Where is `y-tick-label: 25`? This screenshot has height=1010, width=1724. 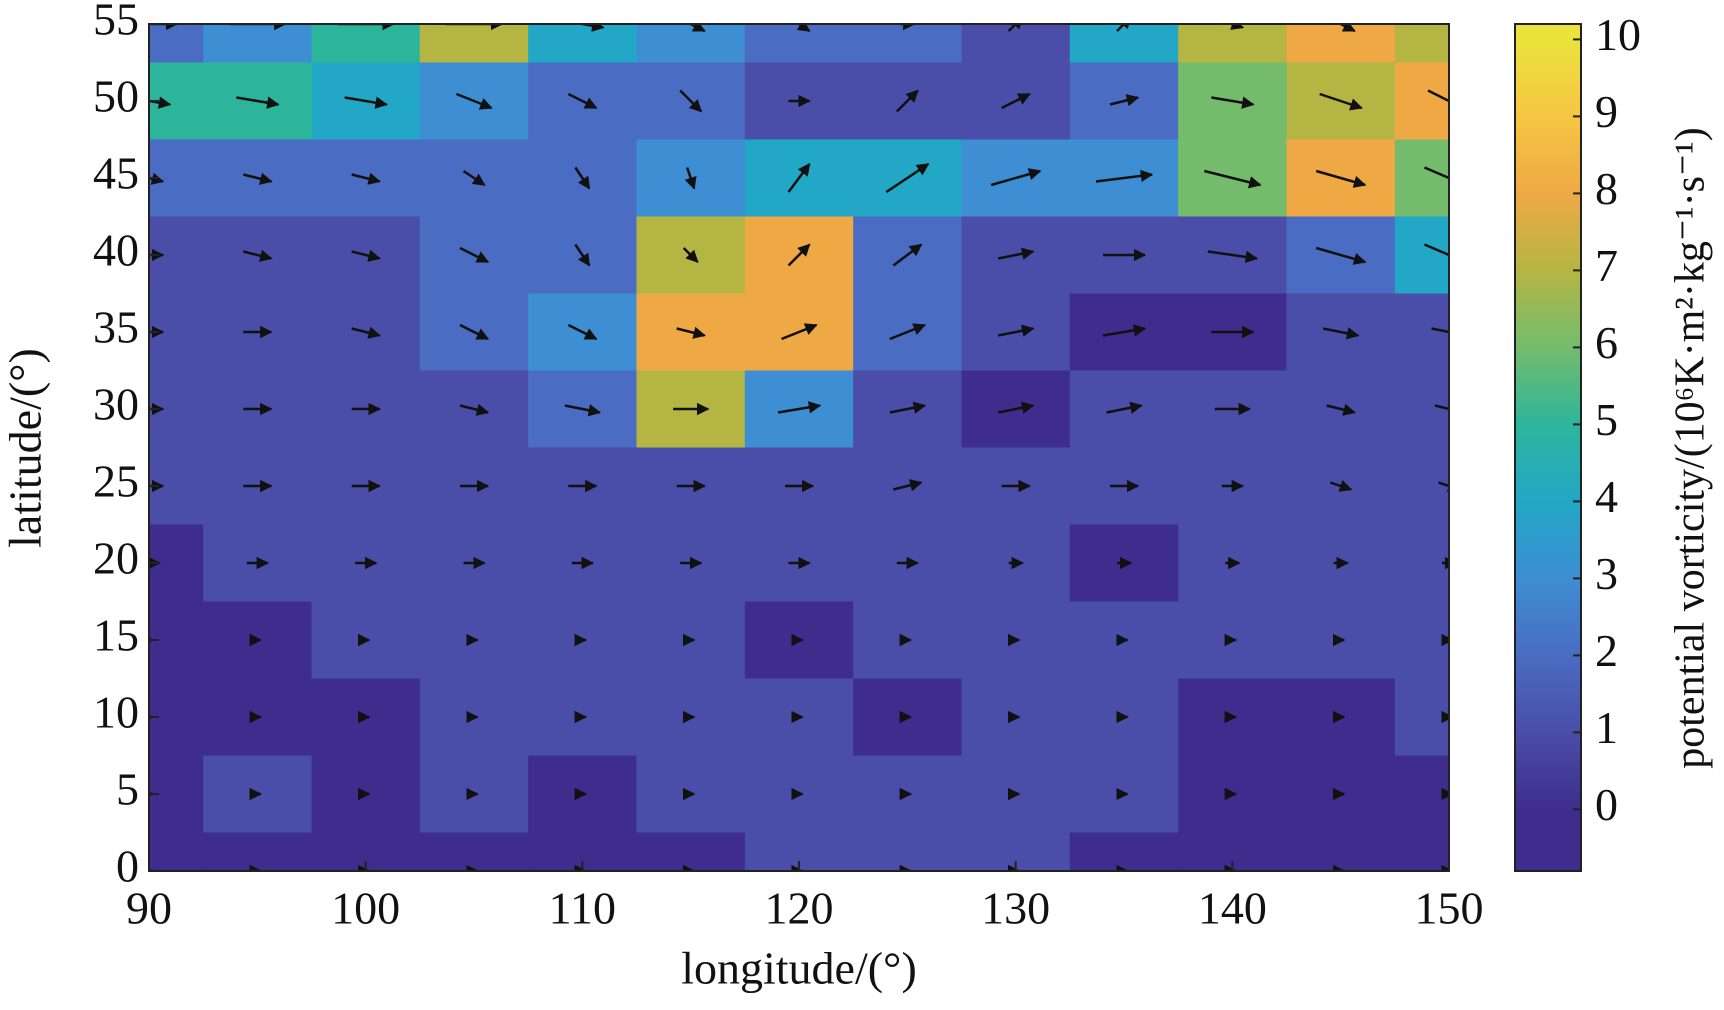
y-tick-label: 25 is located at coordinates (116, 481).